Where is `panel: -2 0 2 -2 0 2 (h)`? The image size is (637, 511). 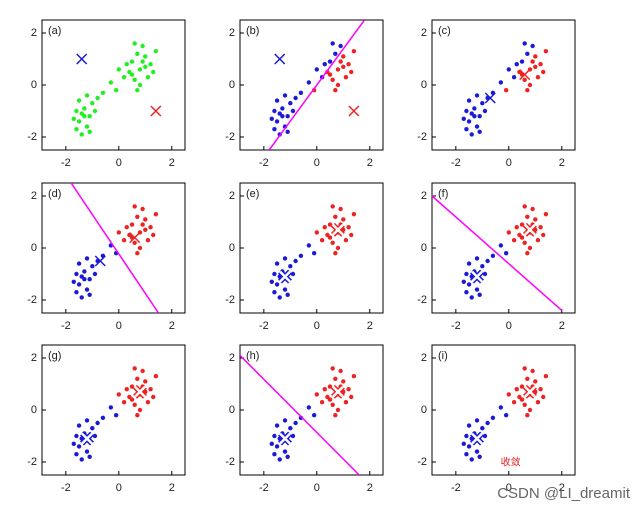 panel: -2 0 2 -2 0 2 (h) is located at coordinates (304, 419).